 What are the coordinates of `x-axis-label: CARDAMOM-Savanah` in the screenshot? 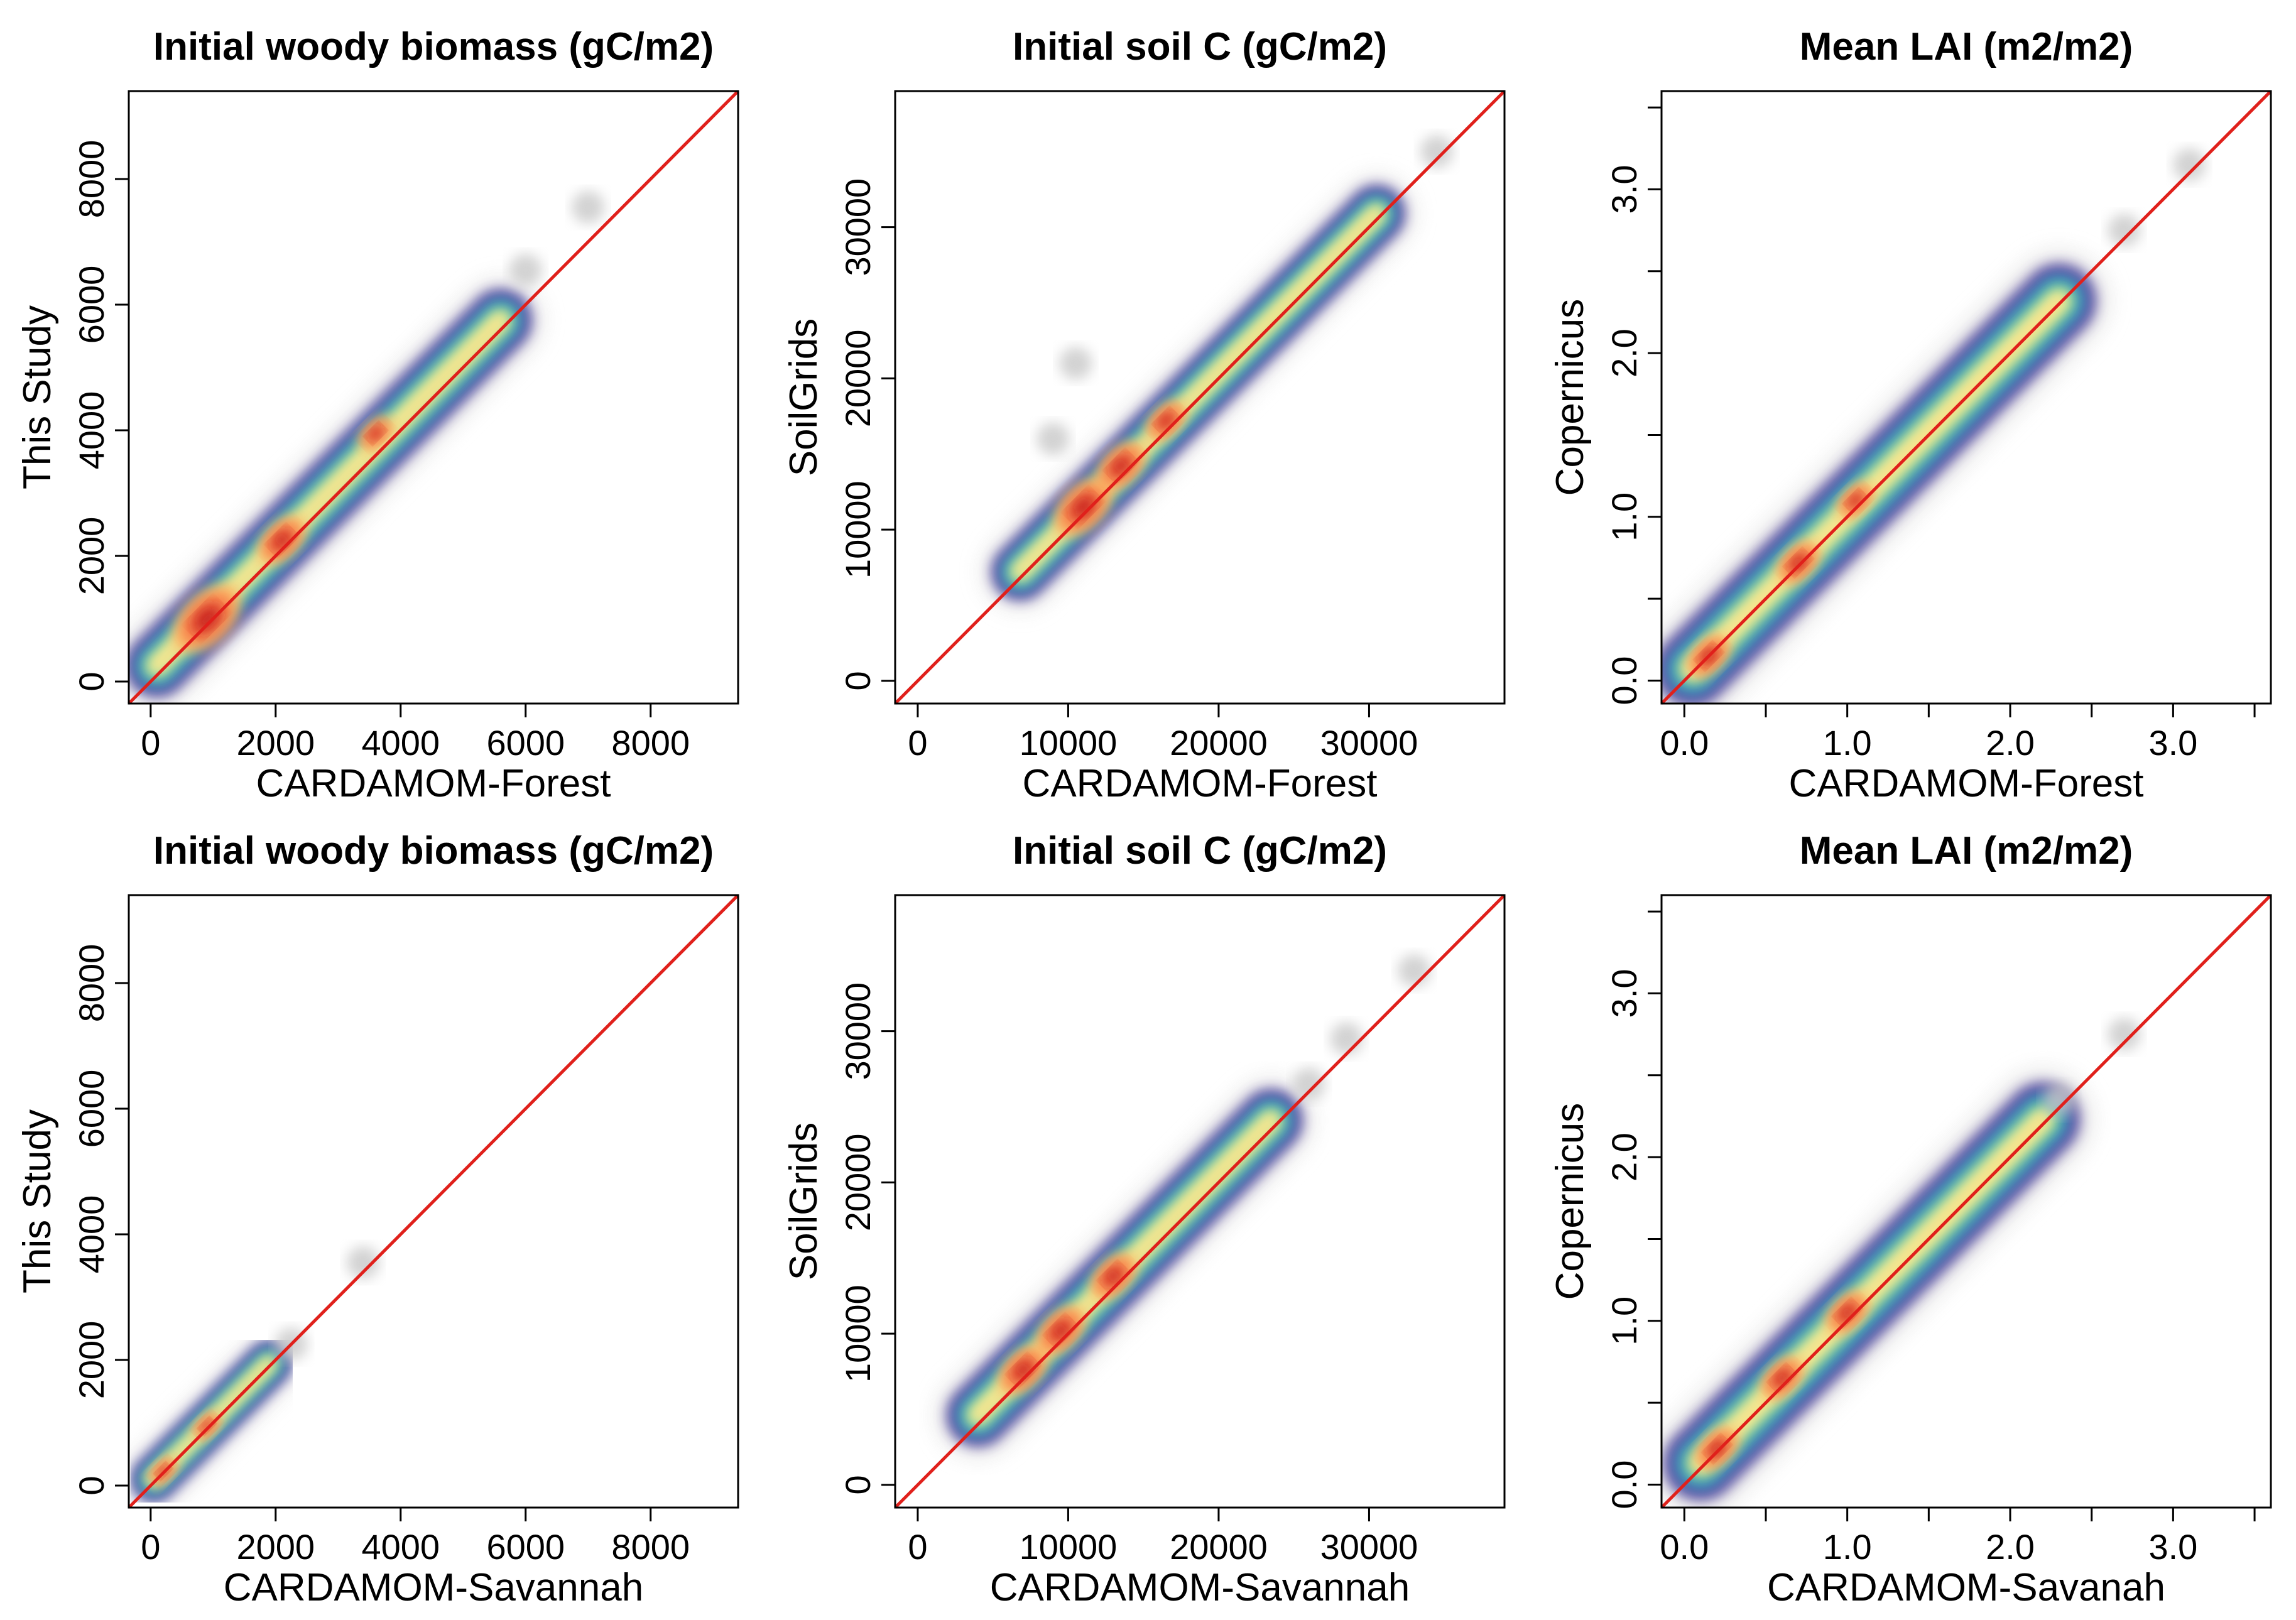 It's located at (1966, 1587).